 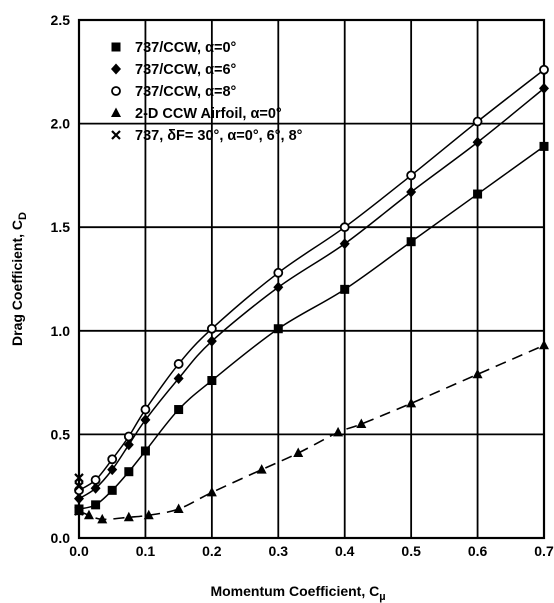 I want to click on x-tick-label: 0.3, so click(x=279, y=551).